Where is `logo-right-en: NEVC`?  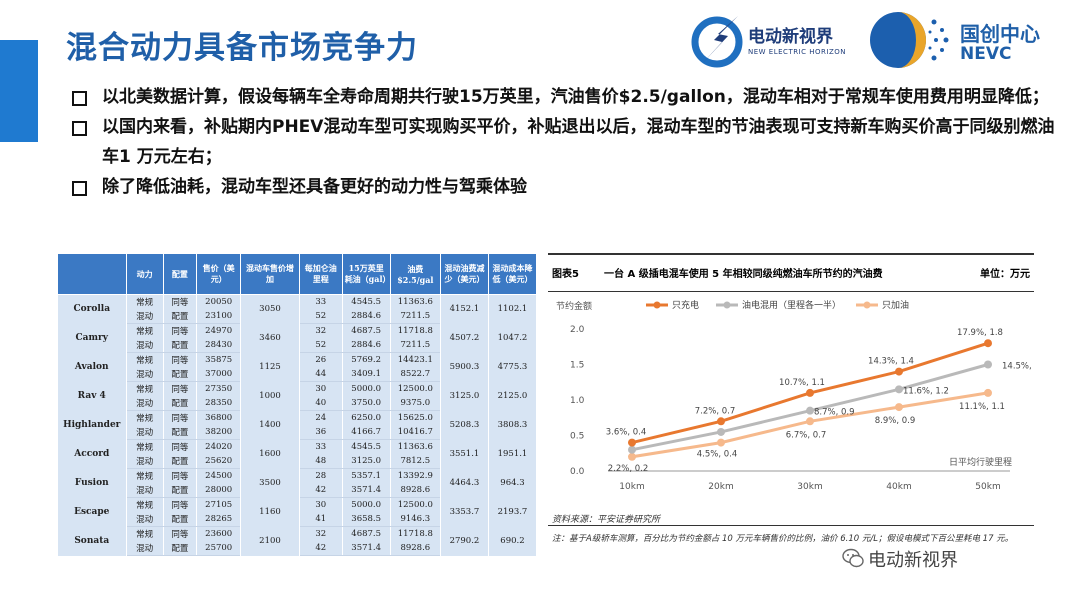 logo-right-en: NEVC is located at coordinates (986, 54).